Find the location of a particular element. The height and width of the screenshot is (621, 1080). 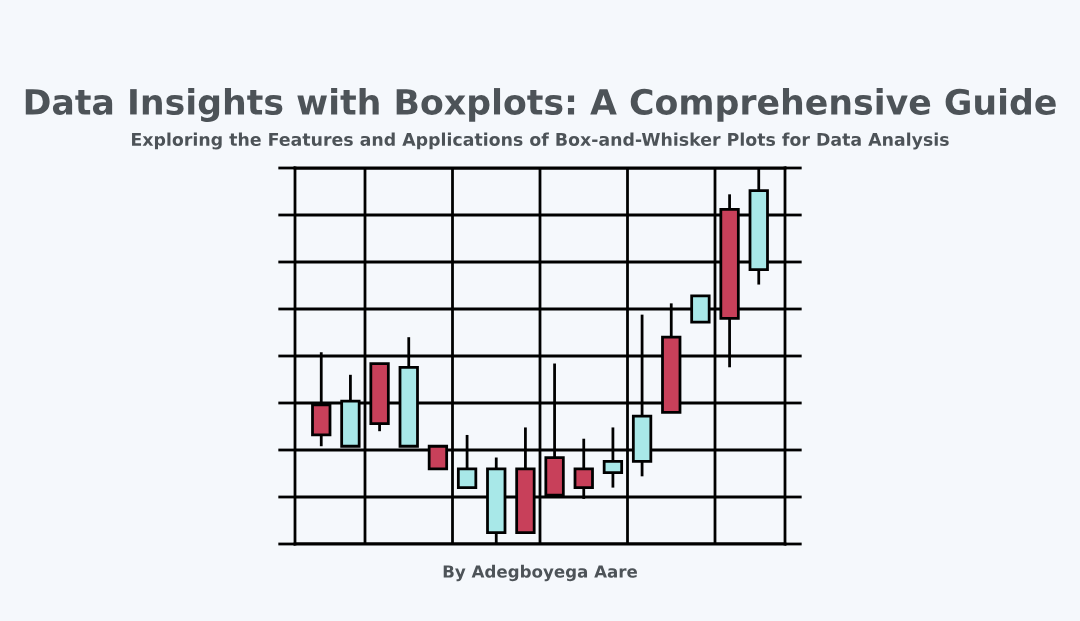

chart-subtitle: Exploring the Features and Applications of Box-and-Whisker Plots for Data Analysis is located at coordinates (540, 141).